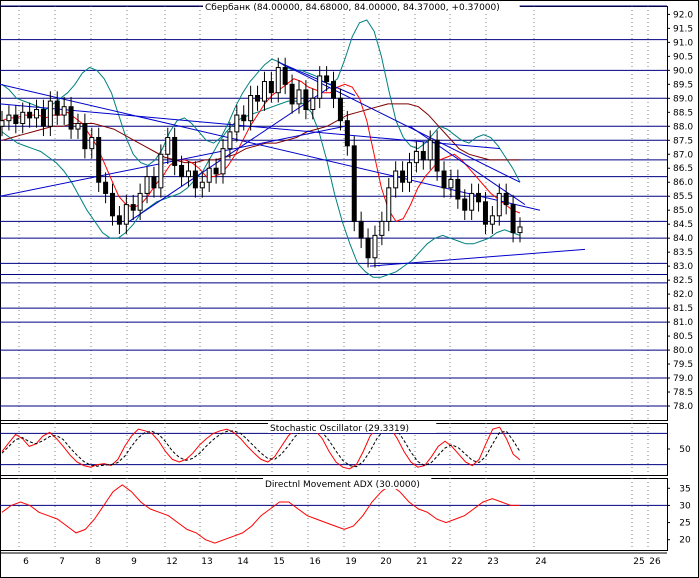  I want to click on adx-y-tick-label: 25, so click(684, 524).